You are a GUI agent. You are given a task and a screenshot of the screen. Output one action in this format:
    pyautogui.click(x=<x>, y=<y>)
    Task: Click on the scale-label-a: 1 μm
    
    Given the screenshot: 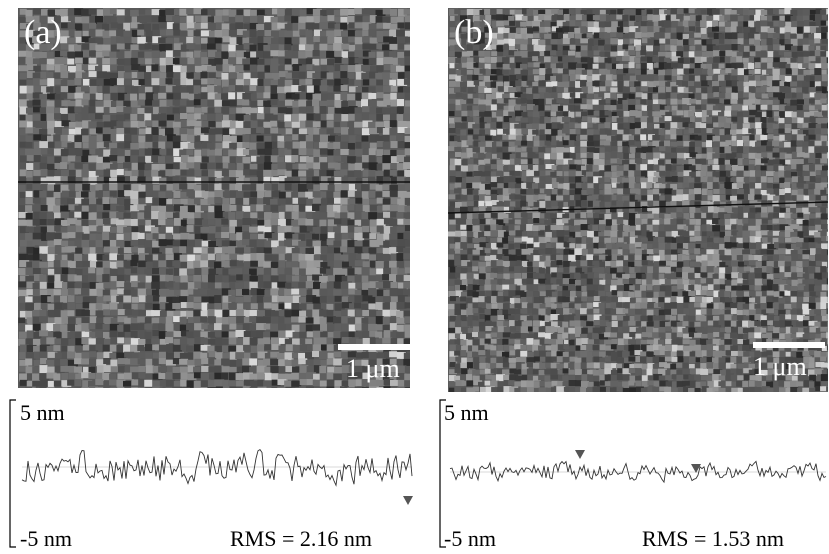 What is the action you would take?
    pyautogui.click(x=373, y=368)
    